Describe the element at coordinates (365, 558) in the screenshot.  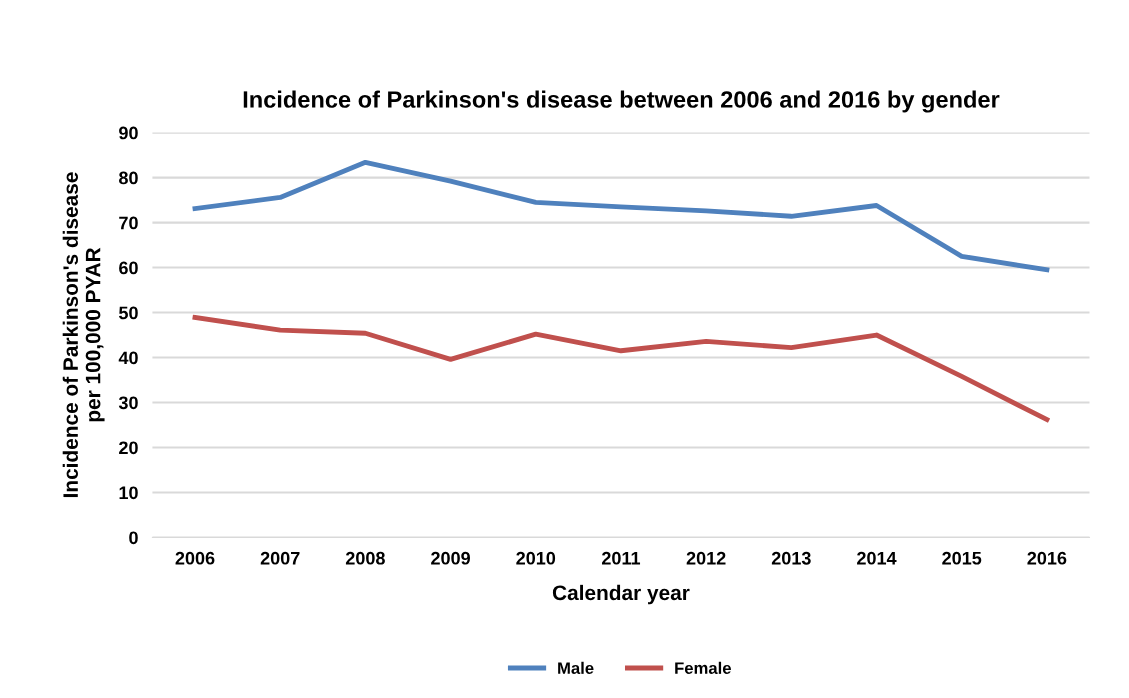
I see `x-tick-label: 2008` at that location.